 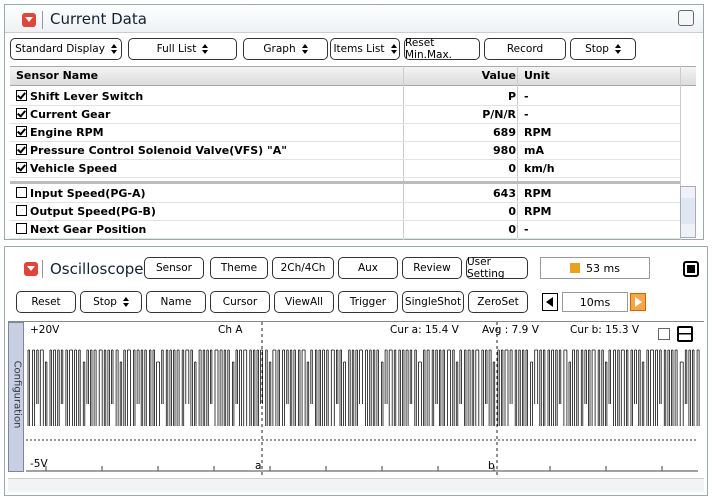 I want to click on sensor-name: Current Gear, so click(x=63, y=115).